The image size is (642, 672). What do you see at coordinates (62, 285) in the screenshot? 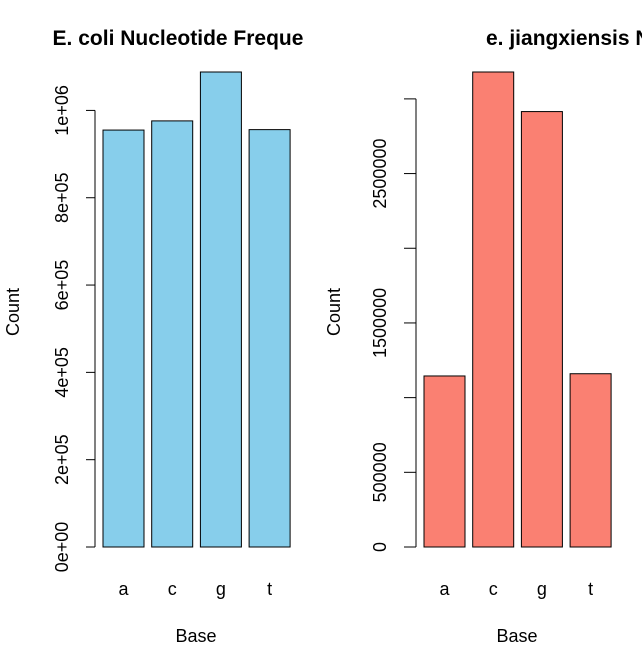
I see `ecoli-y-tick-label: 6e+05` at bounding box center [62, 285].